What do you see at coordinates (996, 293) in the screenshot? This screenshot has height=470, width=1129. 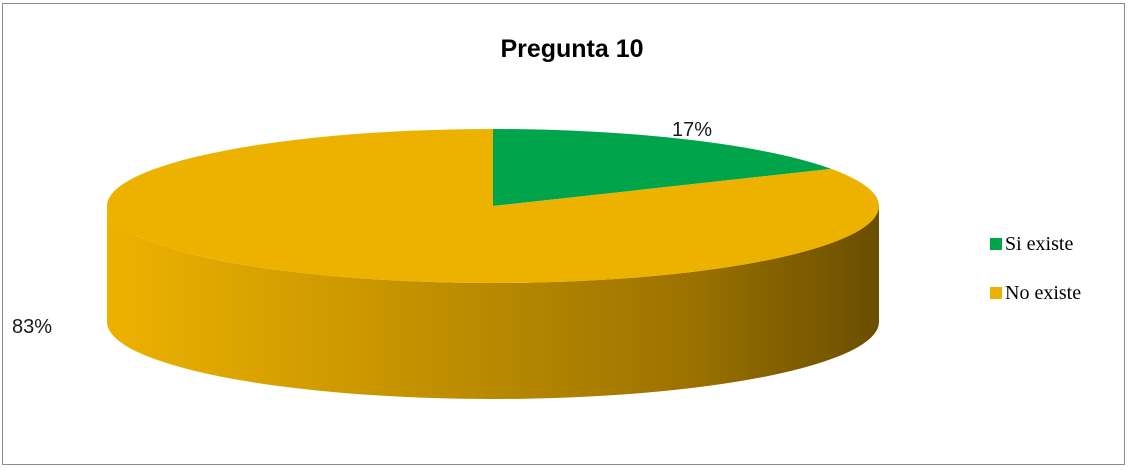 I see `legend-swatch-no-existe` at bounding box center [996, 293].